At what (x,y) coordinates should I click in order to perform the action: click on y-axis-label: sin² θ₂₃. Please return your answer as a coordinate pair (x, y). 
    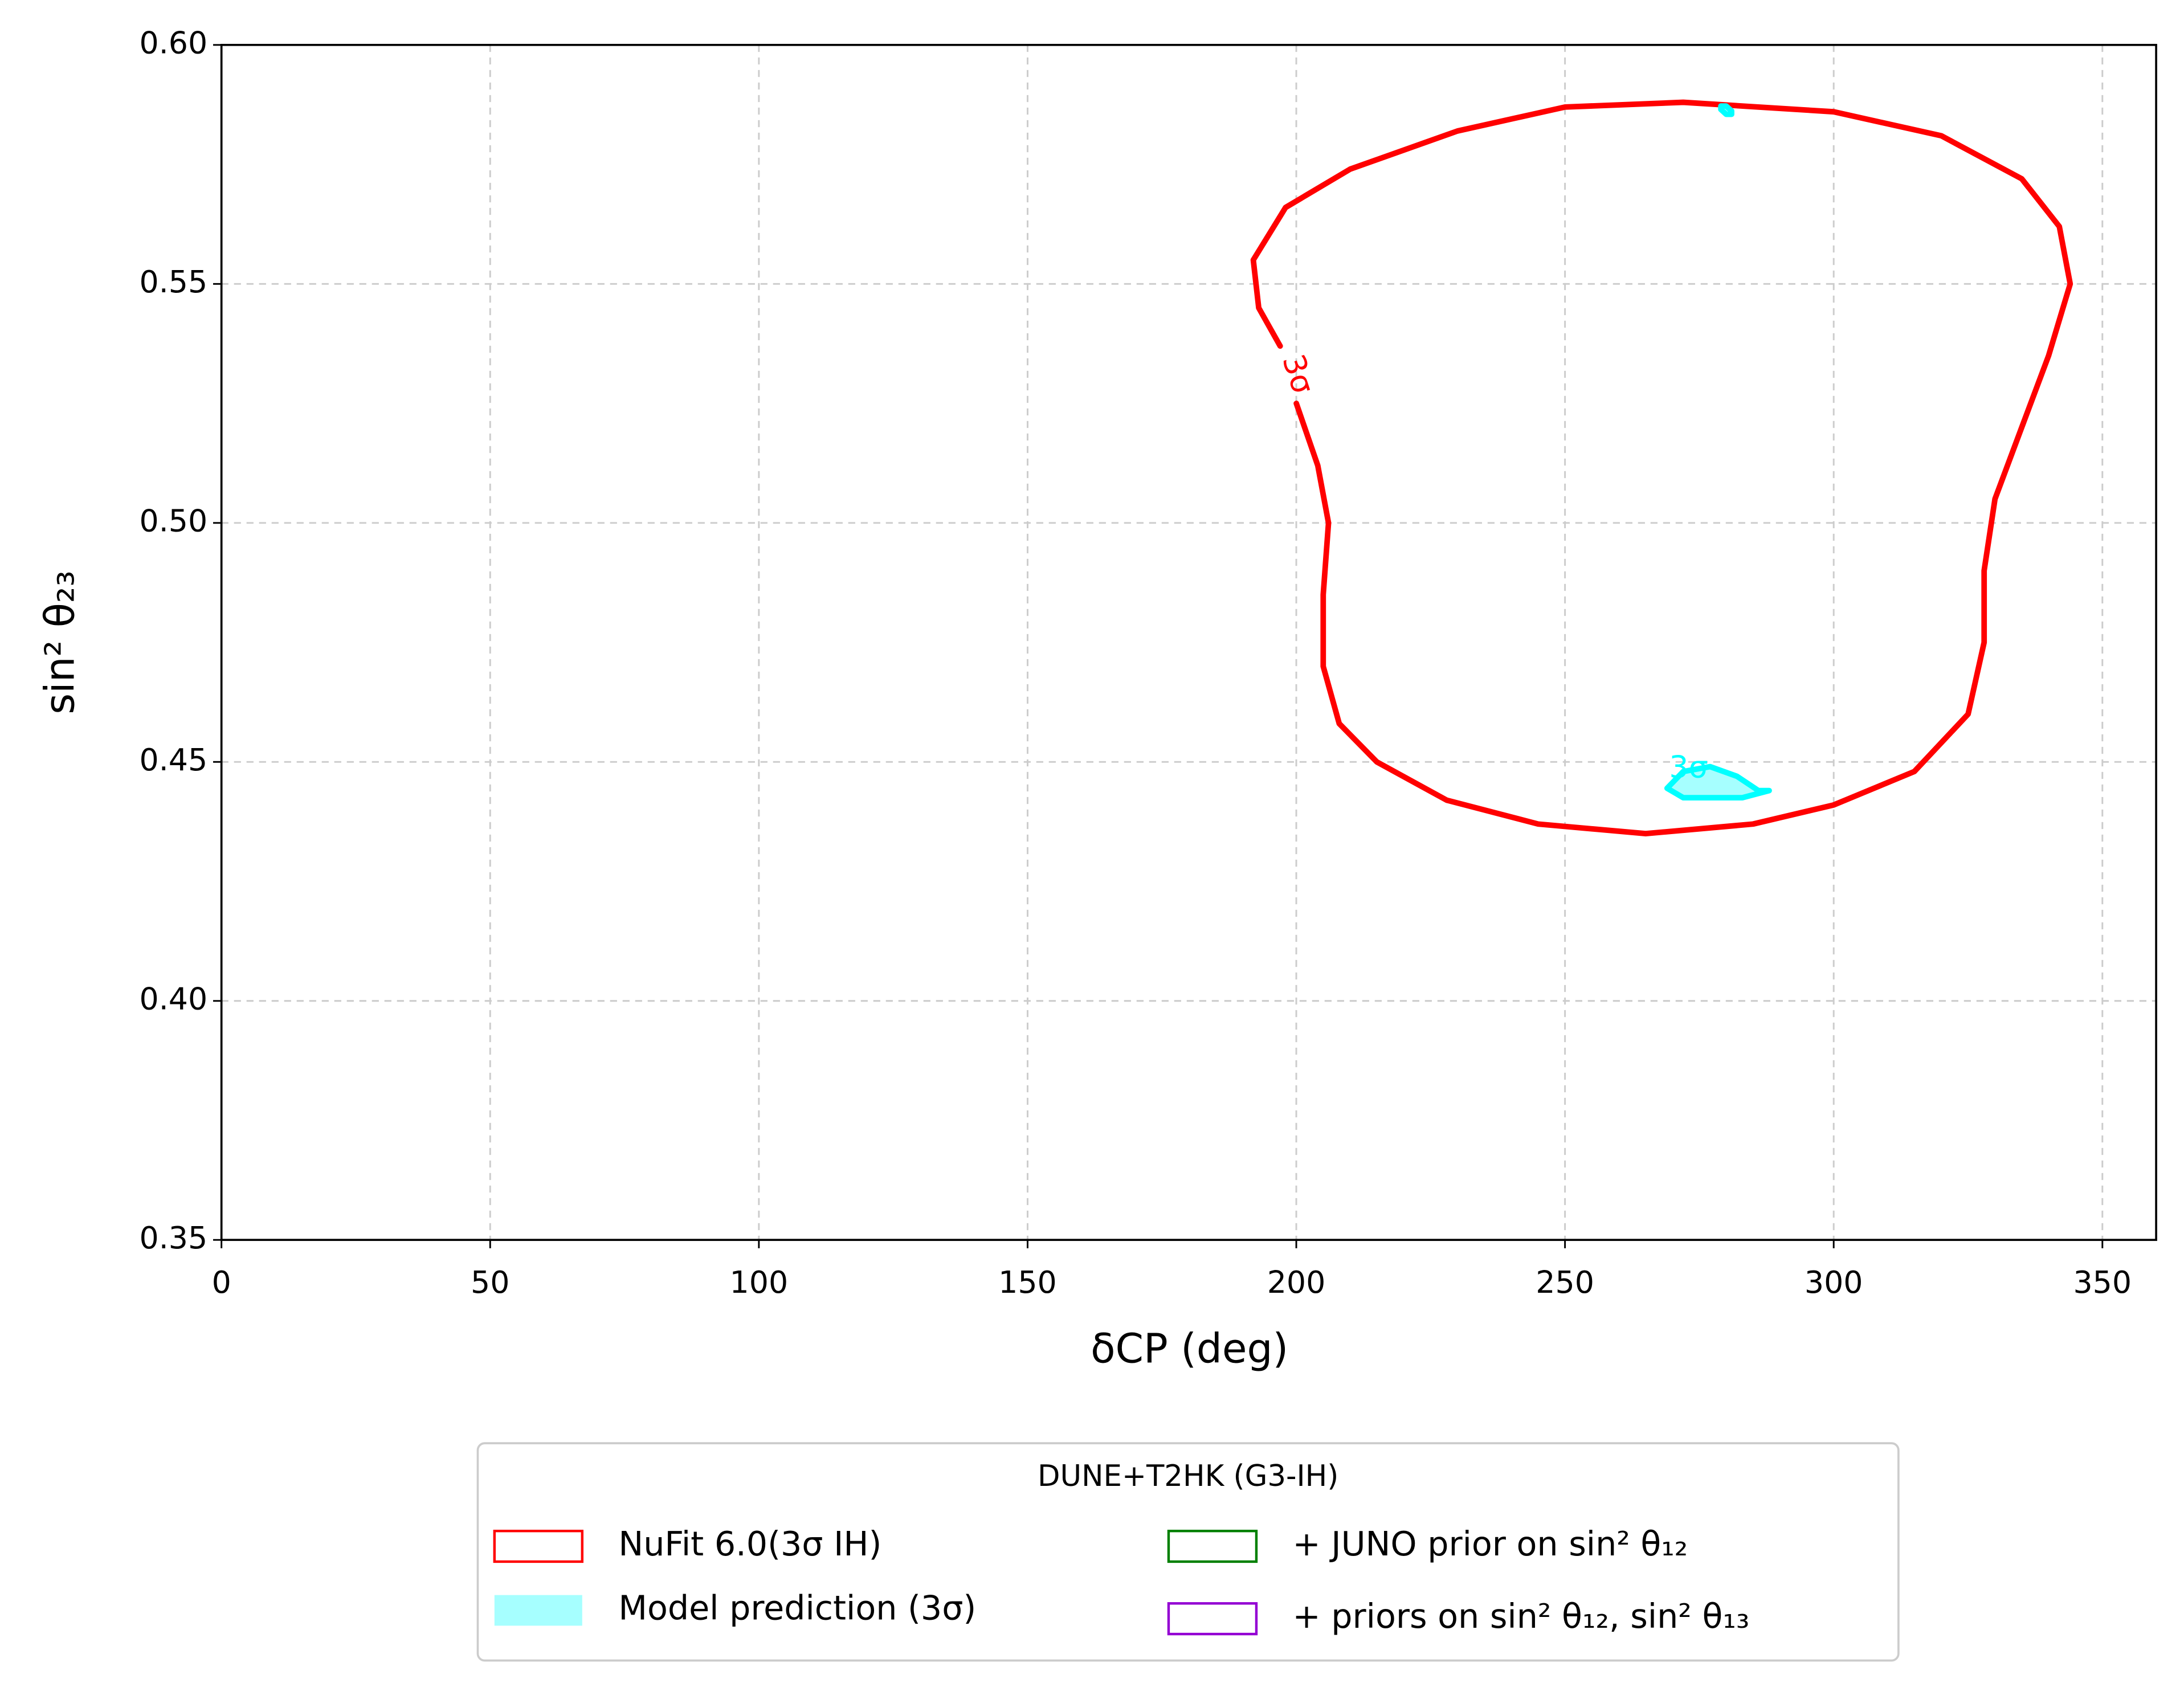
    Looking at the image, I should click on (60, 642).